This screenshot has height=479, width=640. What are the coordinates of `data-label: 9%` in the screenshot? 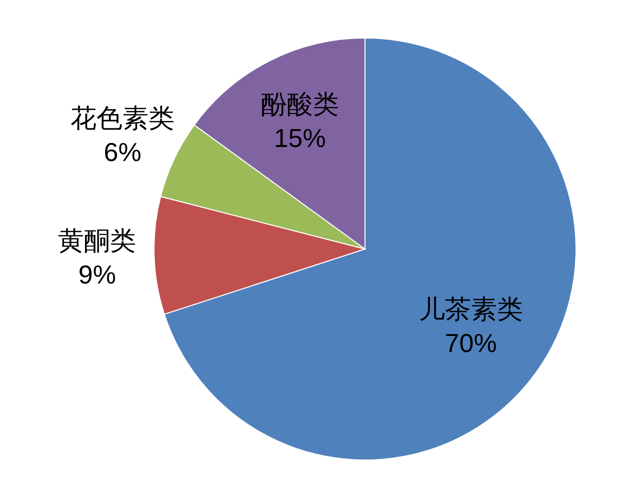 It's located at (97, 274).